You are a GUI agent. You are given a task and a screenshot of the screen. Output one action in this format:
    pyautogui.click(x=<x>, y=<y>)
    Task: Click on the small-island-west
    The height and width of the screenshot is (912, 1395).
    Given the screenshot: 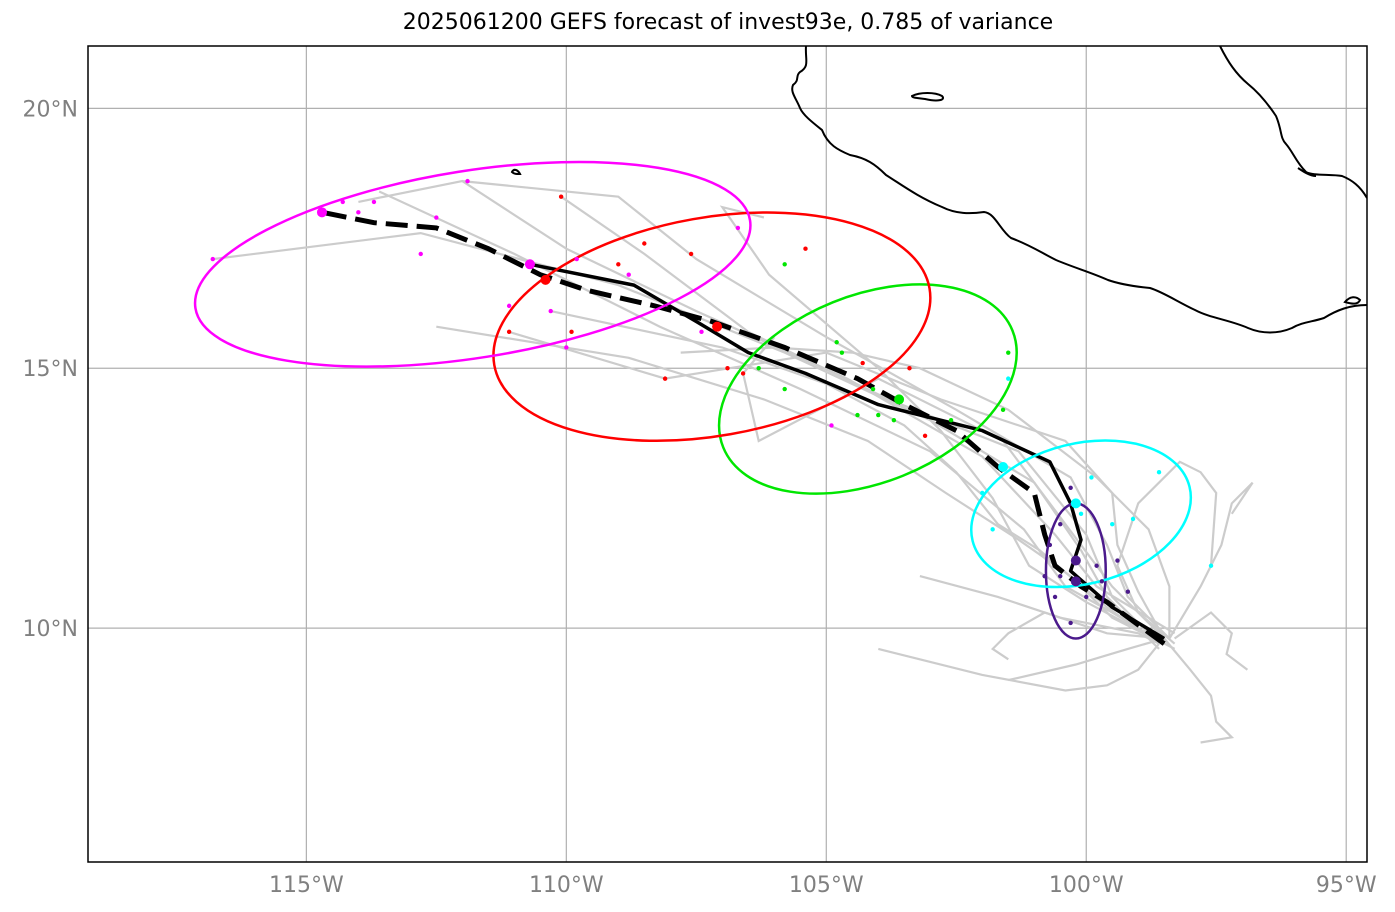 What is the action you would take?
    pyautogui.click(x=516, y=172)
    